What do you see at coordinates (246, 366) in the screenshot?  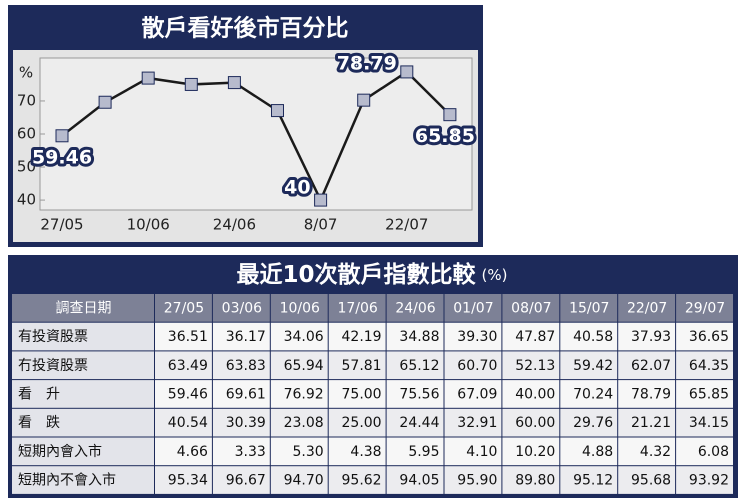 I see `cell-value: 63.83` at bounding box center [246, 366].